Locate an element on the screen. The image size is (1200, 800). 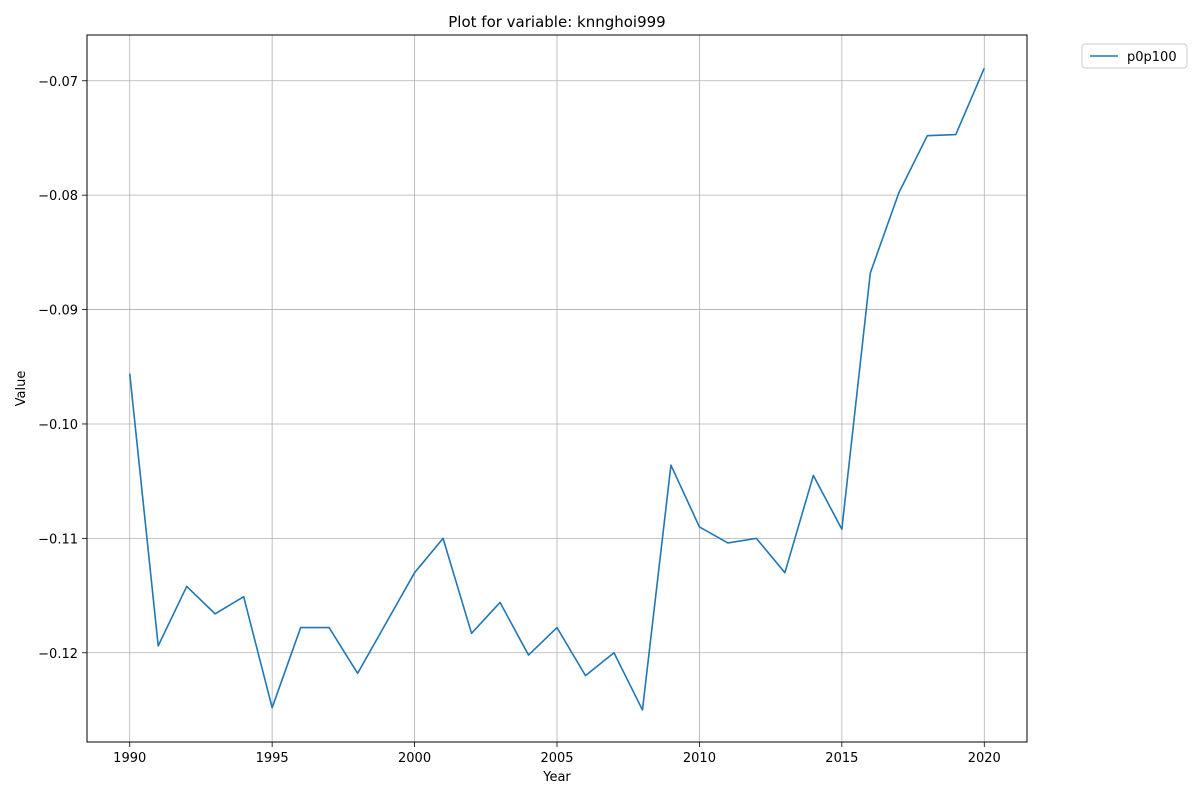
y-axis-label: Value is located at coordinates (21, 389).